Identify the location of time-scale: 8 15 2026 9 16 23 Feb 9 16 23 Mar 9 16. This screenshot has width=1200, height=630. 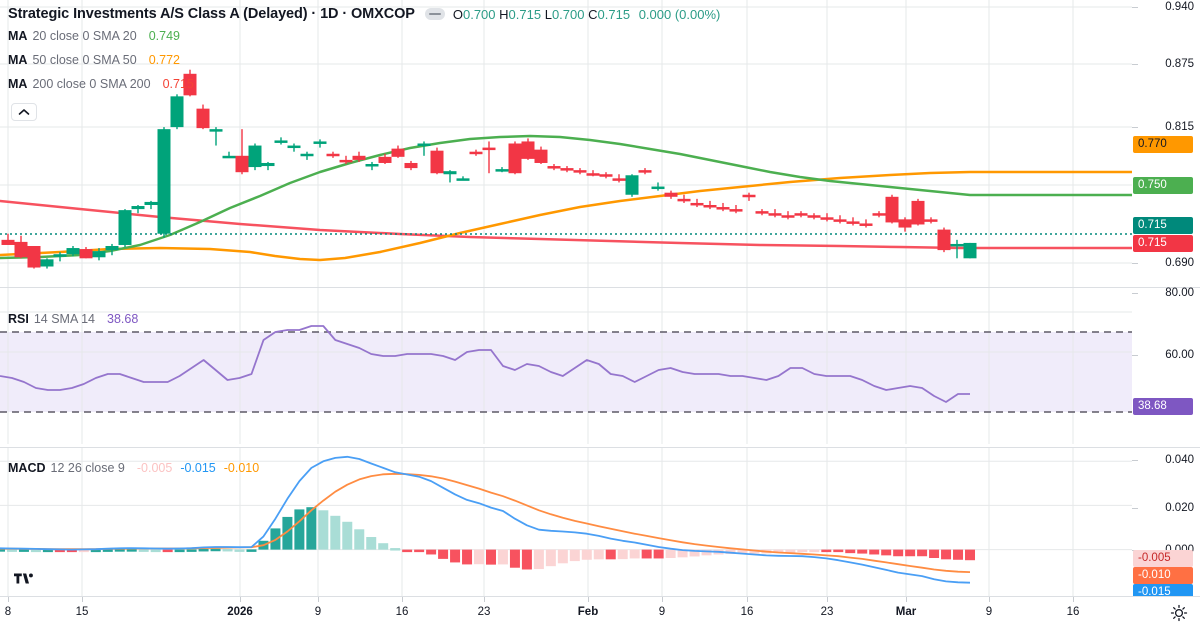
(600, 613).